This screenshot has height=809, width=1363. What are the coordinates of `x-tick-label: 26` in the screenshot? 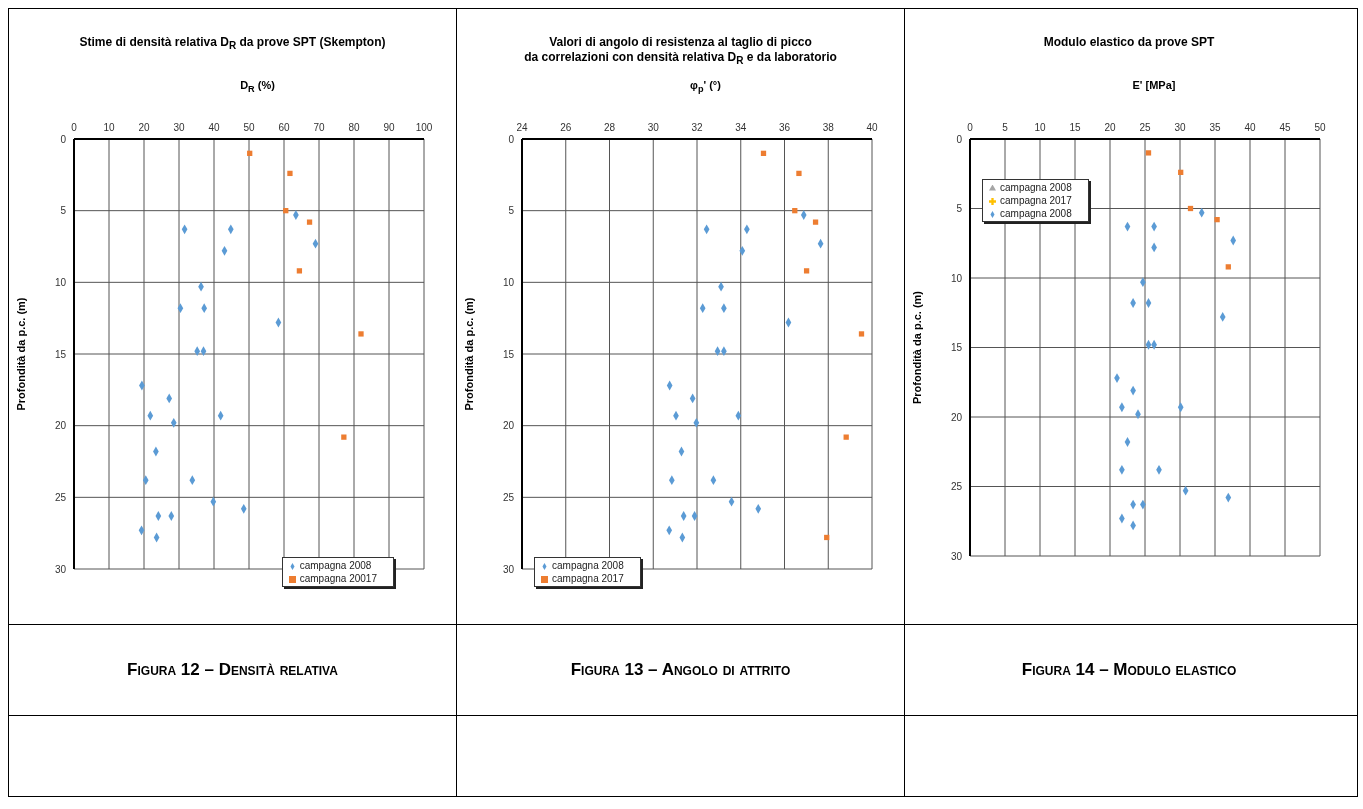 It's located at (566, 127).